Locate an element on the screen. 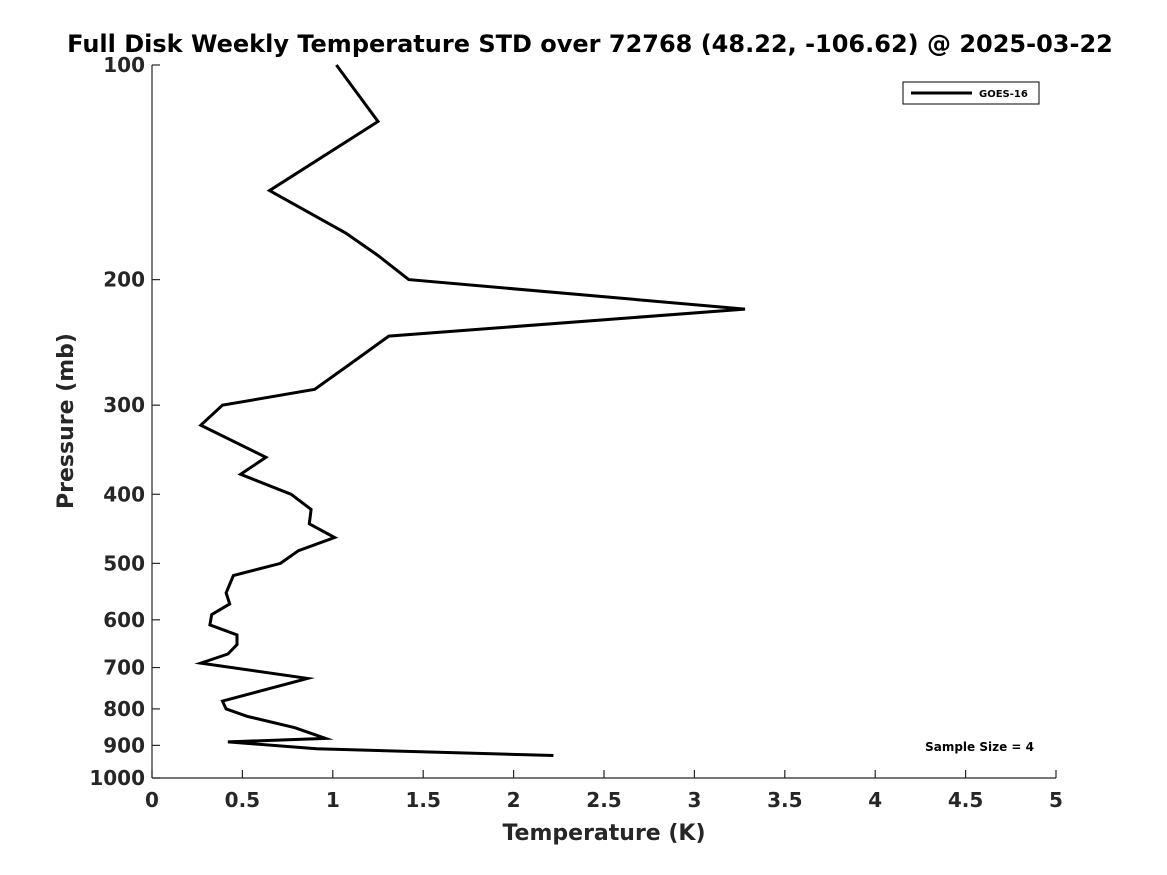 The height and width of the screenshot is (875, 1167). x-tick-label: 4.5 is located at coordinates (965, 800).